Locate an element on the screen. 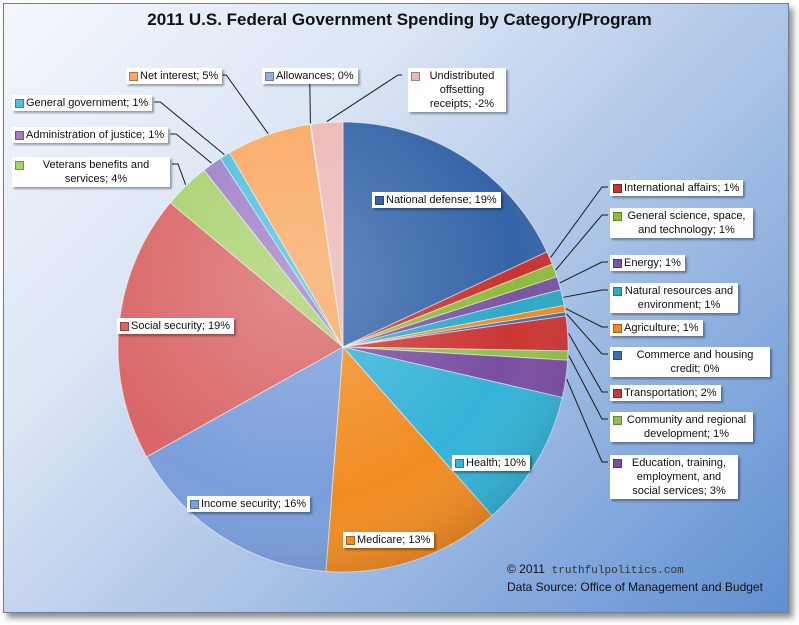 The width and height of the screenshot is (799, 625). slice-label-text: Community and regional development; 1% is located at coordinates (686, 427).